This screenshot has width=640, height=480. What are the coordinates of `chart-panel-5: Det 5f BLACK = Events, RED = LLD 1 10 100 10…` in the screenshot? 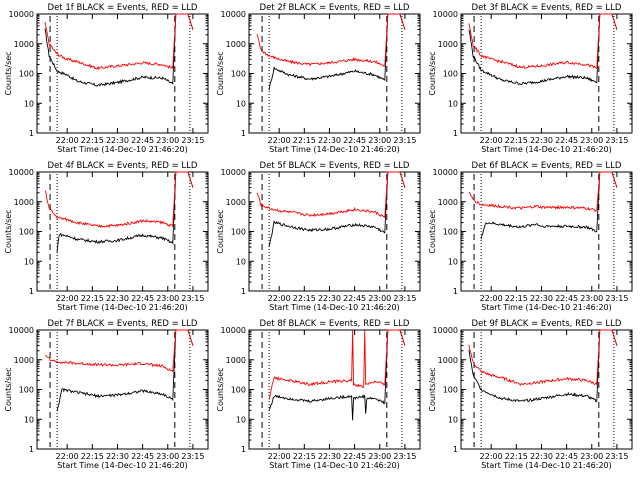 It's located at (318, 236).